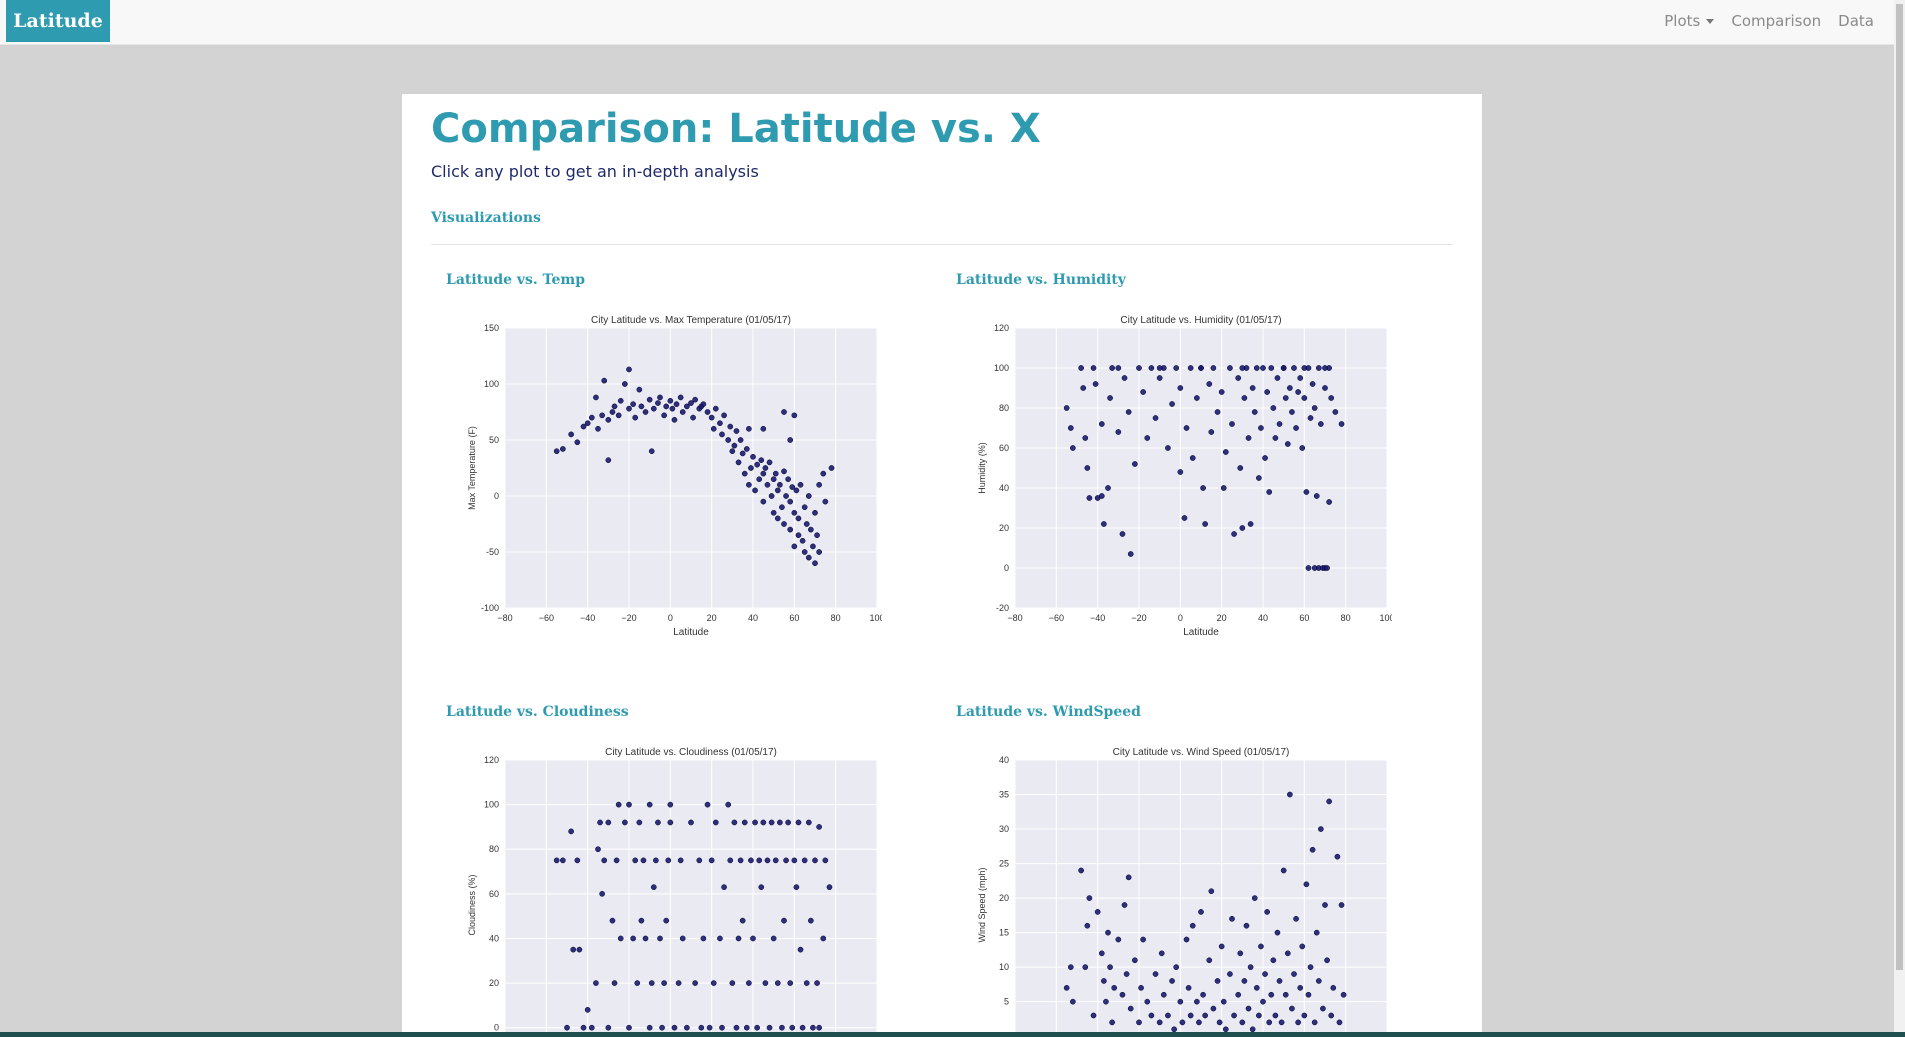  What do you see at coordinates (1048, 712) in the screenshot?
I see `plot-heading-windspeed: Latitude vs. WindSpeed` at bounding box center [1048, 712].